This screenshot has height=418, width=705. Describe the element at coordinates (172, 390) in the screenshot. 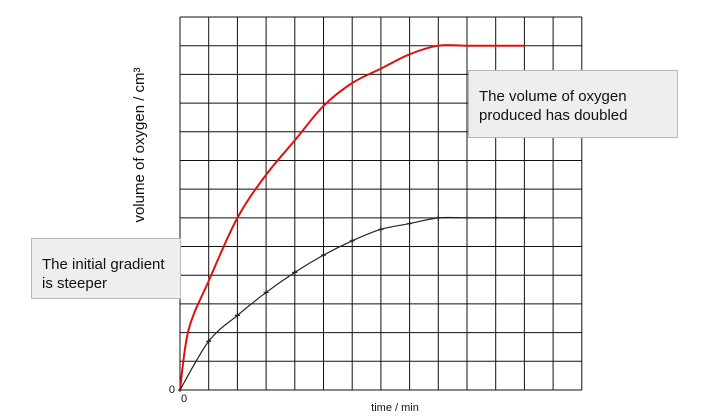

I see `y-tick-label: 0` at that location.